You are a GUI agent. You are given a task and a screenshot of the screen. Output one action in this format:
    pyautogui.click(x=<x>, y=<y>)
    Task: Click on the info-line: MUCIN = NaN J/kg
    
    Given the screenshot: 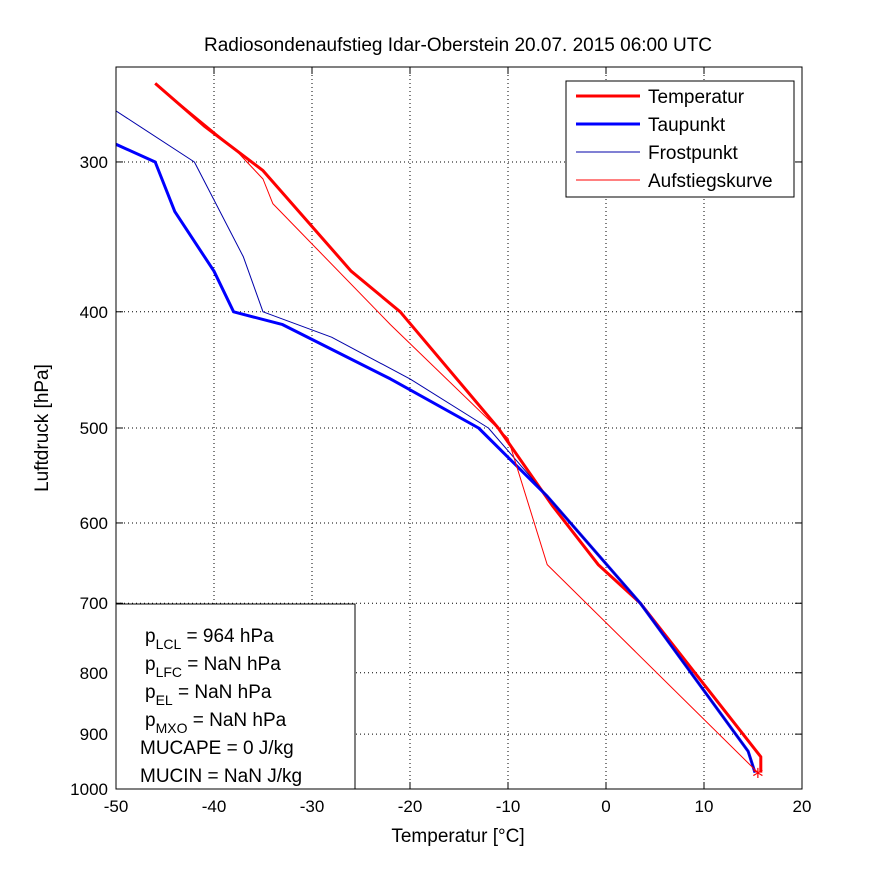 What is the action you would take?
    pyautogui.click(x=221, y=776)
    